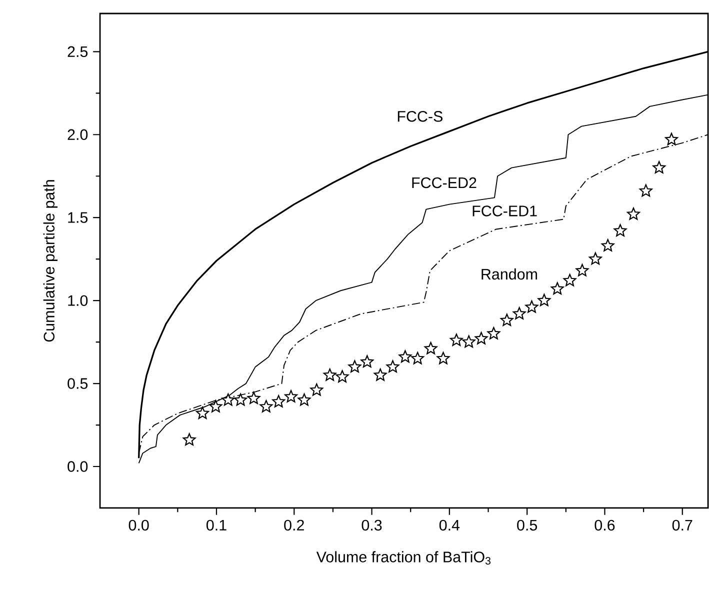  Describe the element at coordinates (420, 116) in the screenshot. I see `series-label: FCC-S` at that location.